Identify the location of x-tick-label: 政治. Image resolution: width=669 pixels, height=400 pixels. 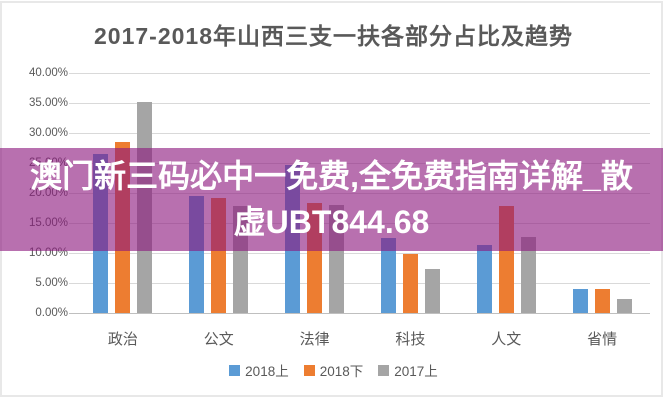
(122, 339).